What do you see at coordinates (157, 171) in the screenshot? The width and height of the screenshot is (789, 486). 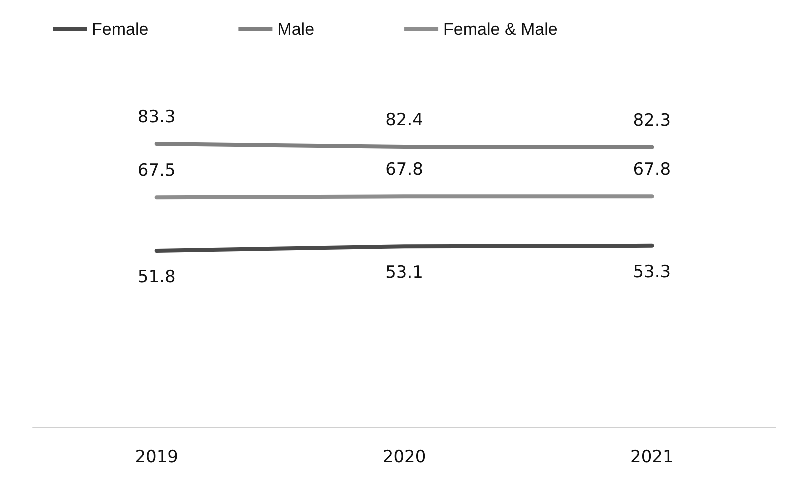 I see `data-label: 67.5` at bounding box center [157, 171].